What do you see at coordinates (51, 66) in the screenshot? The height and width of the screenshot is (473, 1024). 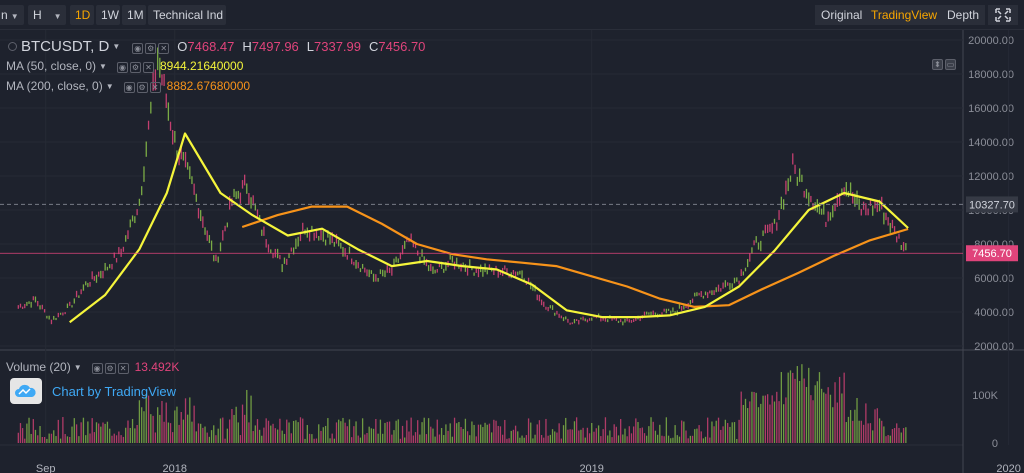 I see `ma50-name: MA (50, close, 0)` at bounding box center [51, 66].